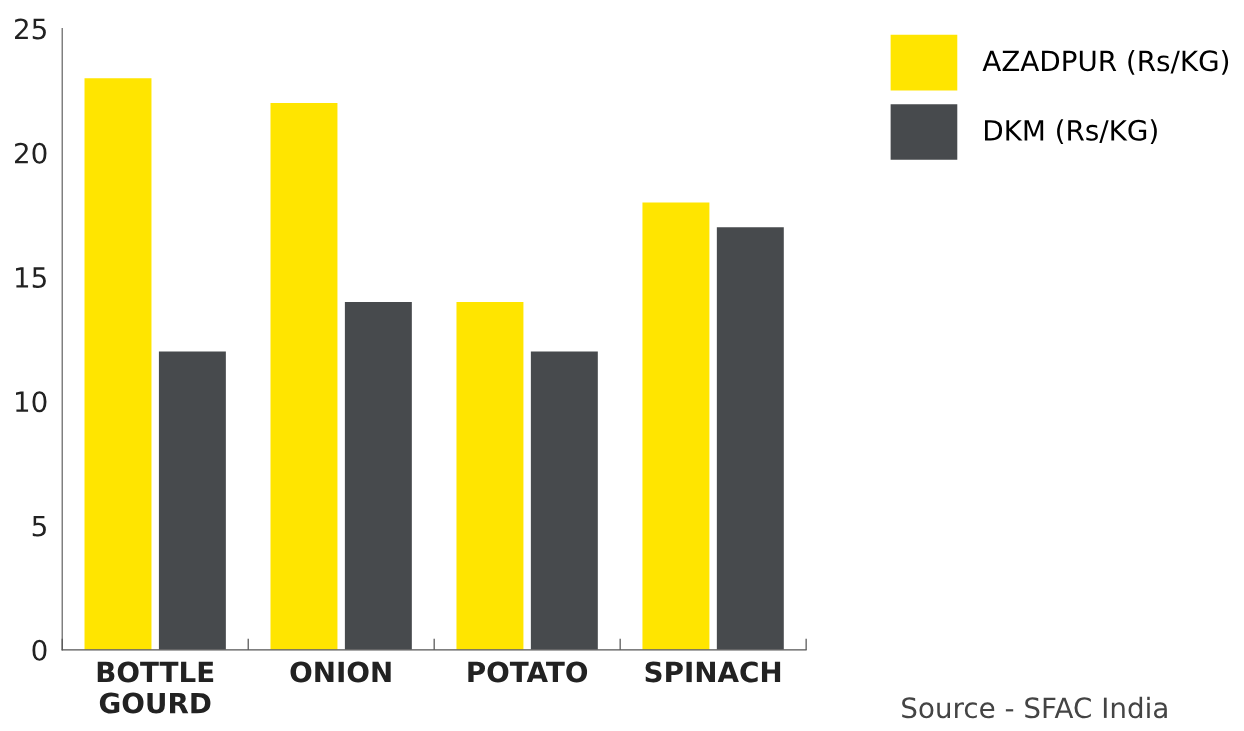 This screenshot has width=1244, height=731. I want to click on y-tick-label: 10, so click(31, 402).